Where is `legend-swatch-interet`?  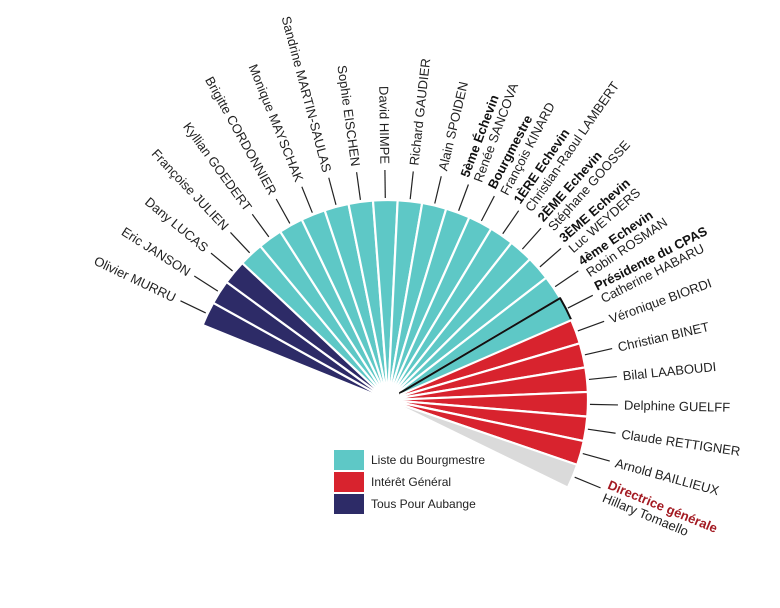 legend-swatch-interet is located at coordinates (349, 482).